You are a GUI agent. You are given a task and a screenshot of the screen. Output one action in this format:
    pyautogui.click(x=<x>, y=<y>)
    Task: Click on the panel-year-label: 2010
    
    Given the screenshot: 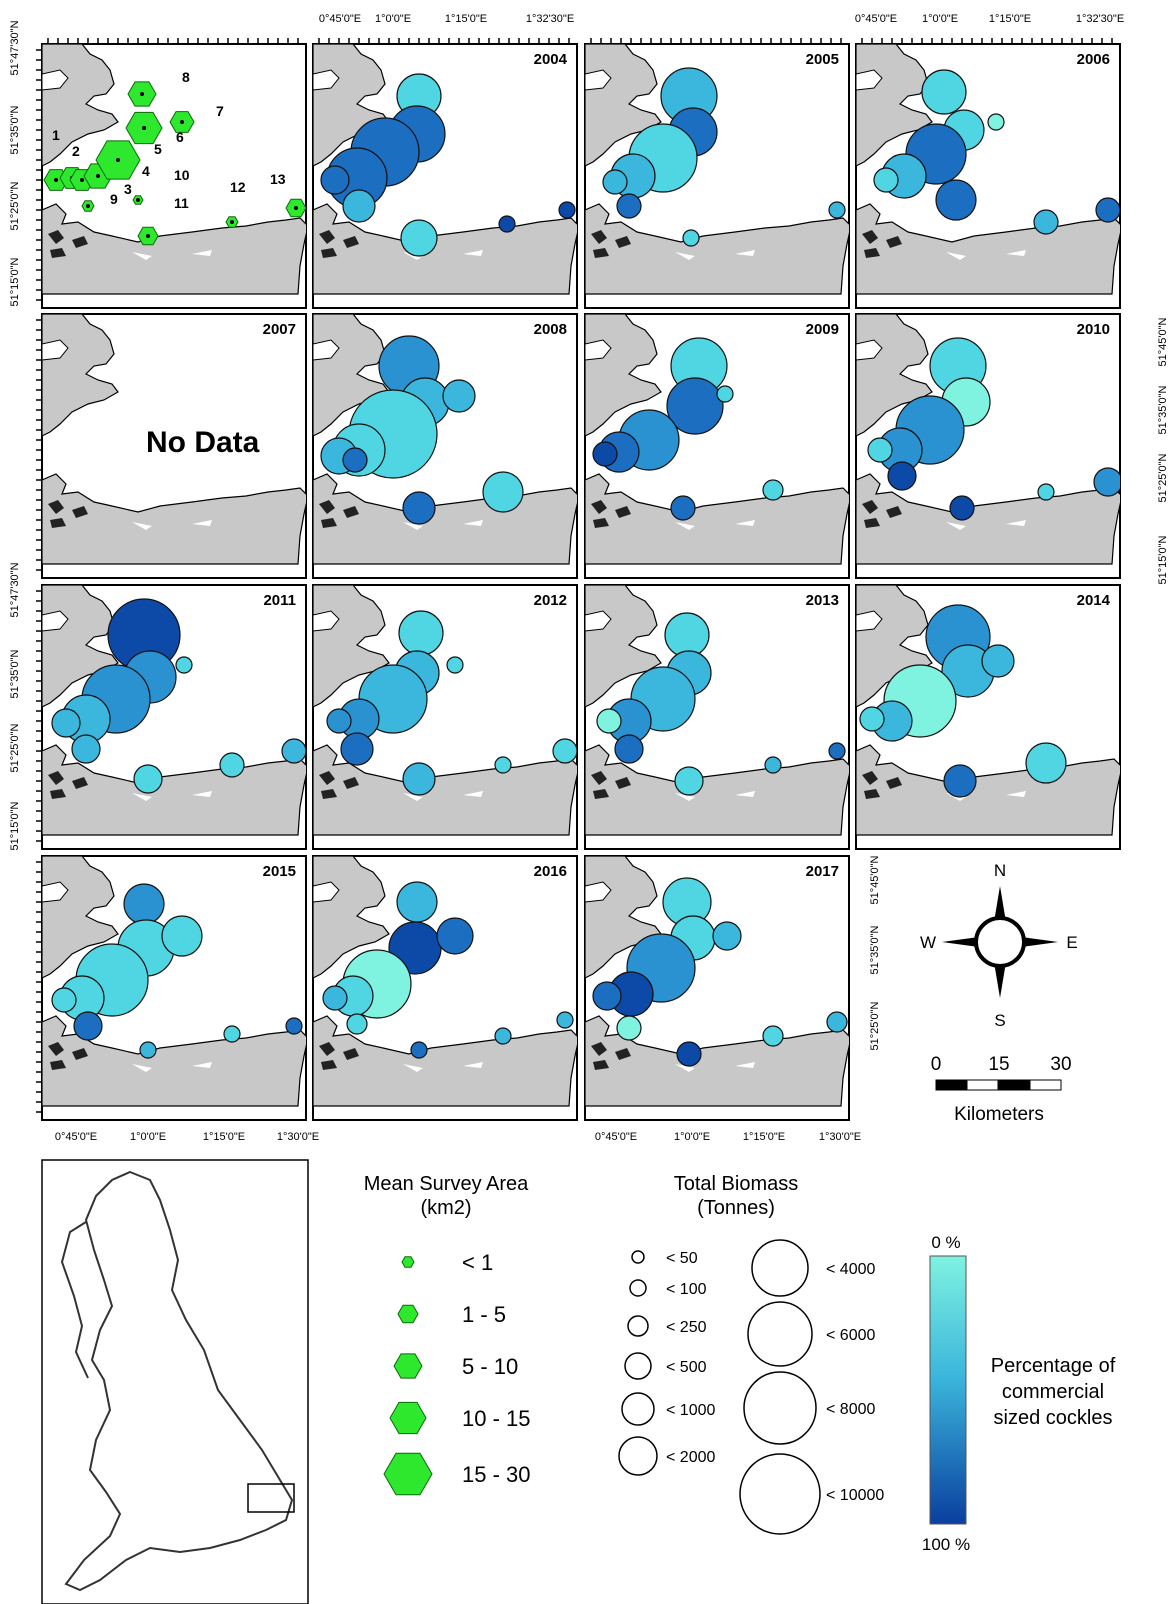 What is the action you would take?
    pyautogui.click(x=1093, y=329)
    